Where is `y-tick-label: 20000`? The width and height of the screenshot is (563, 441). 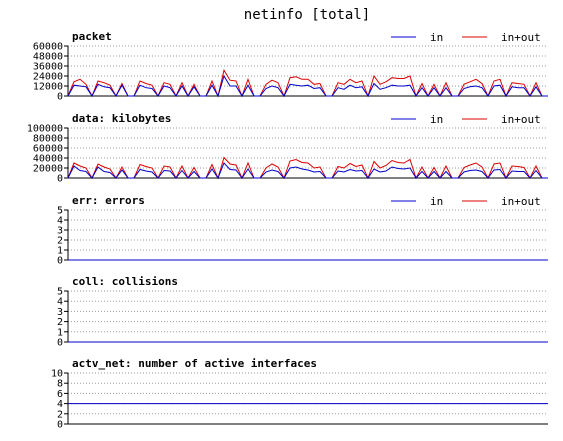 y-tick-label: 20000 is located at coordinates (48, 169).